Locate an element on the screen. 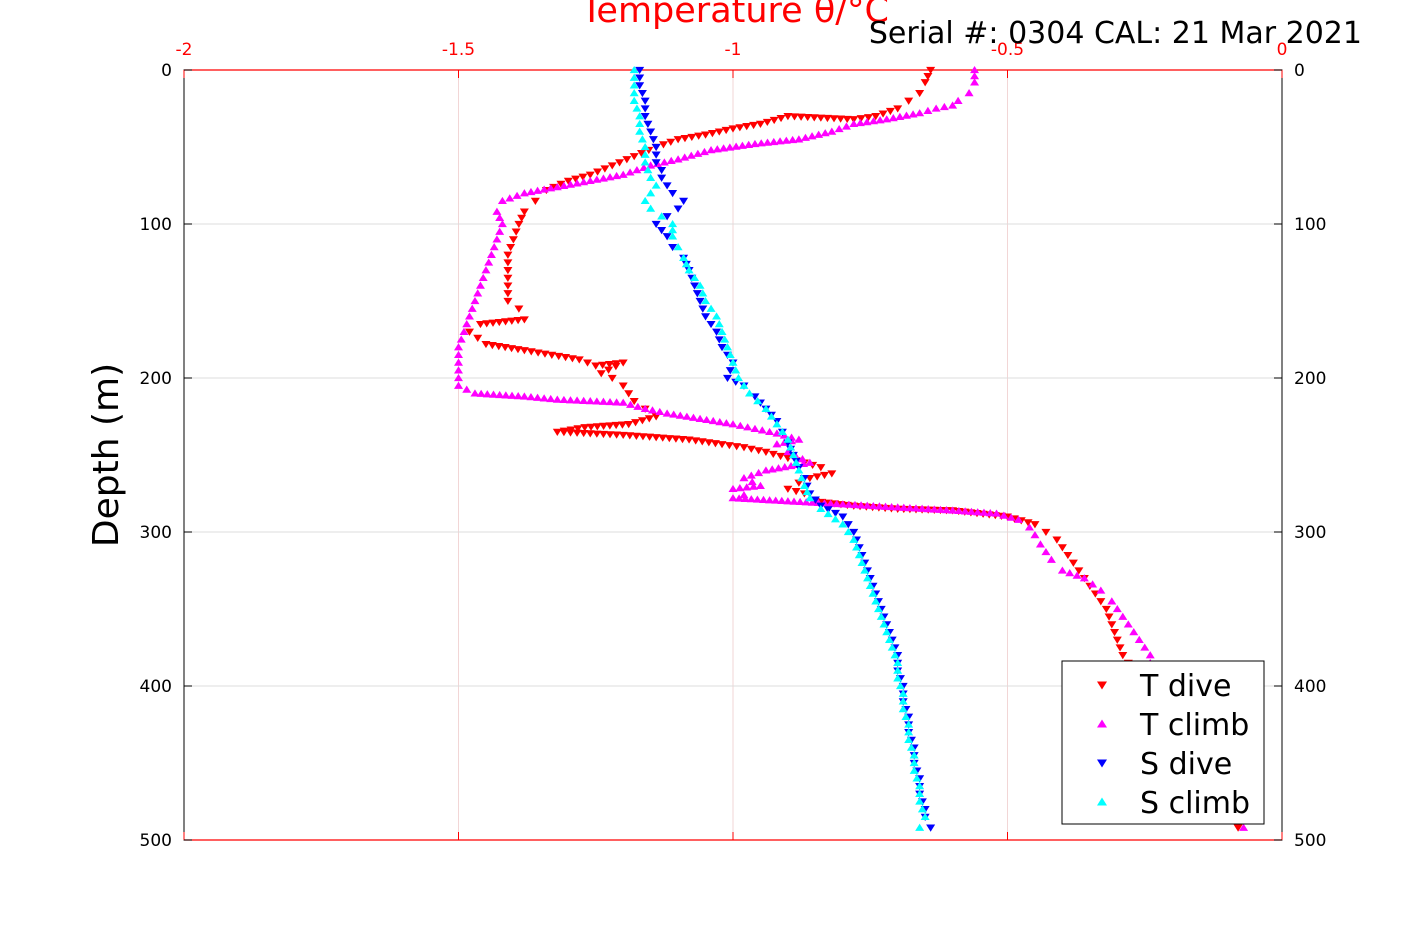 This screenshot has height=945, width=1417. y-tick-label-left: 400 is located at coordinates (156, 687).